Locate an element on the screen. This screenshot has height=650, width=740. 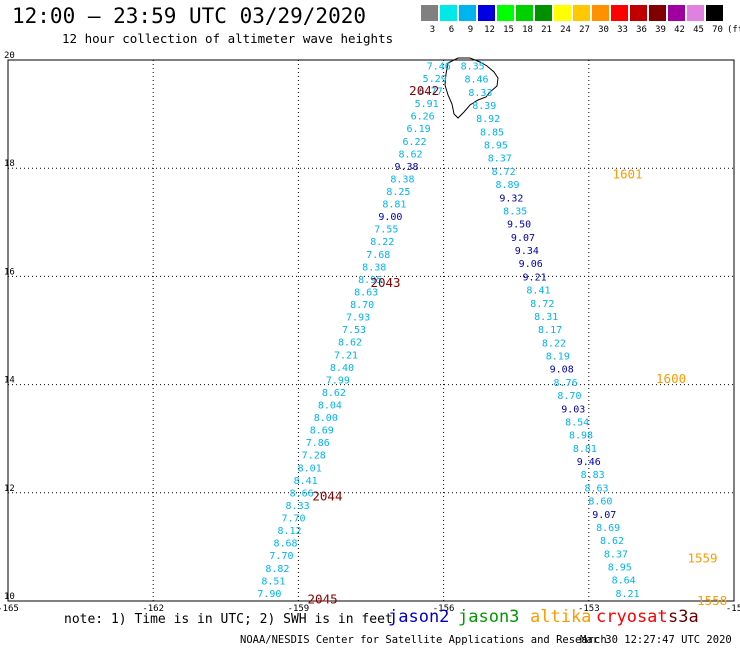
legend-label: 33 is located at coordinates (622, 30).